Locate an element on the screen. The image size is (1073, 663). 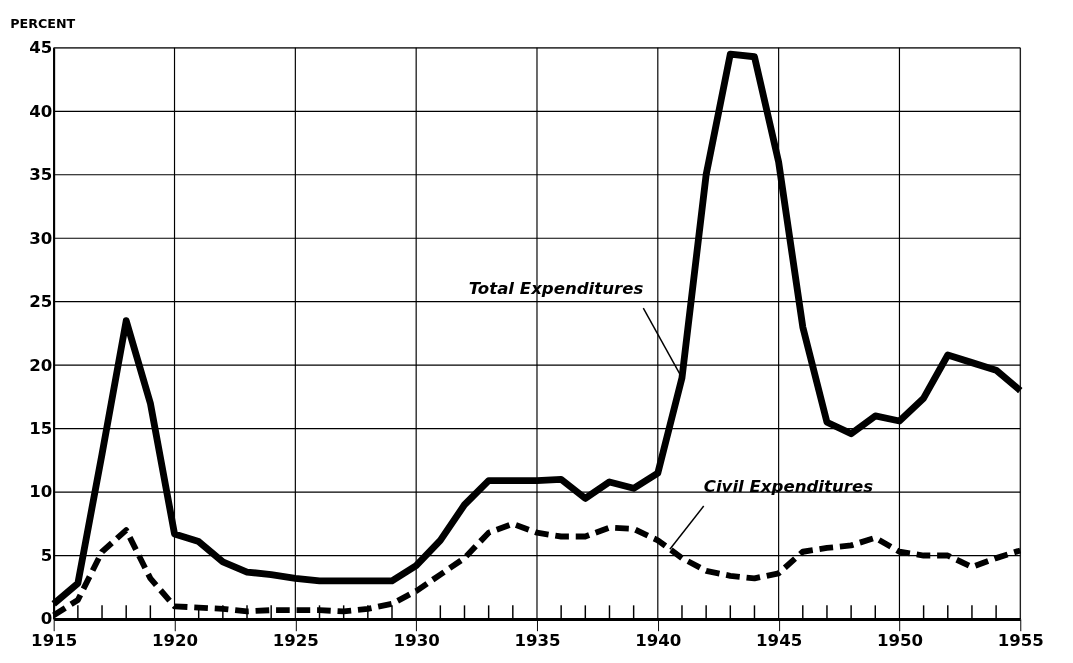
y-tick-label: 15 is located at coordinates (41, 428).